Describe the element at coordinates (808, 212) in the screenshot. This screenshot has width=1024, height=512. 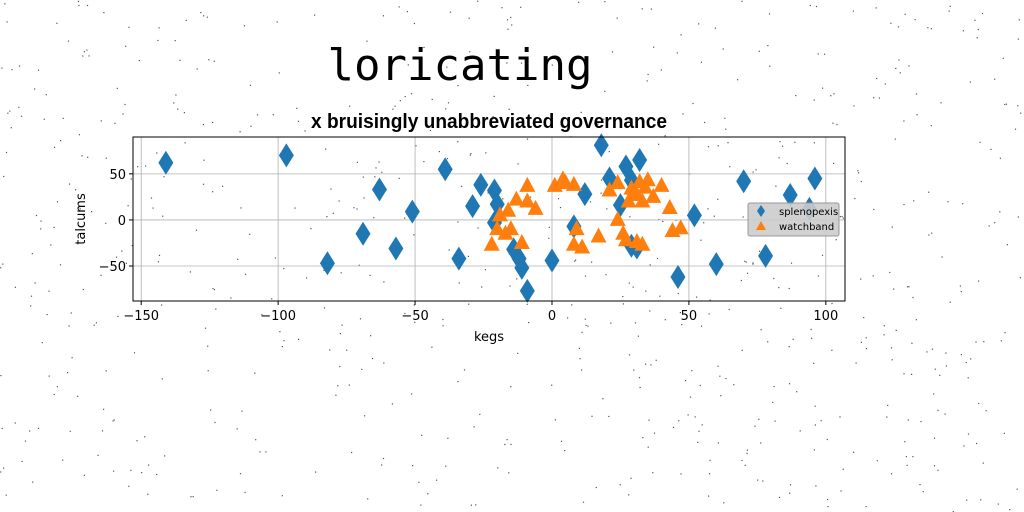
I see `legend-label-splenopexis: splenopexis` at that location.